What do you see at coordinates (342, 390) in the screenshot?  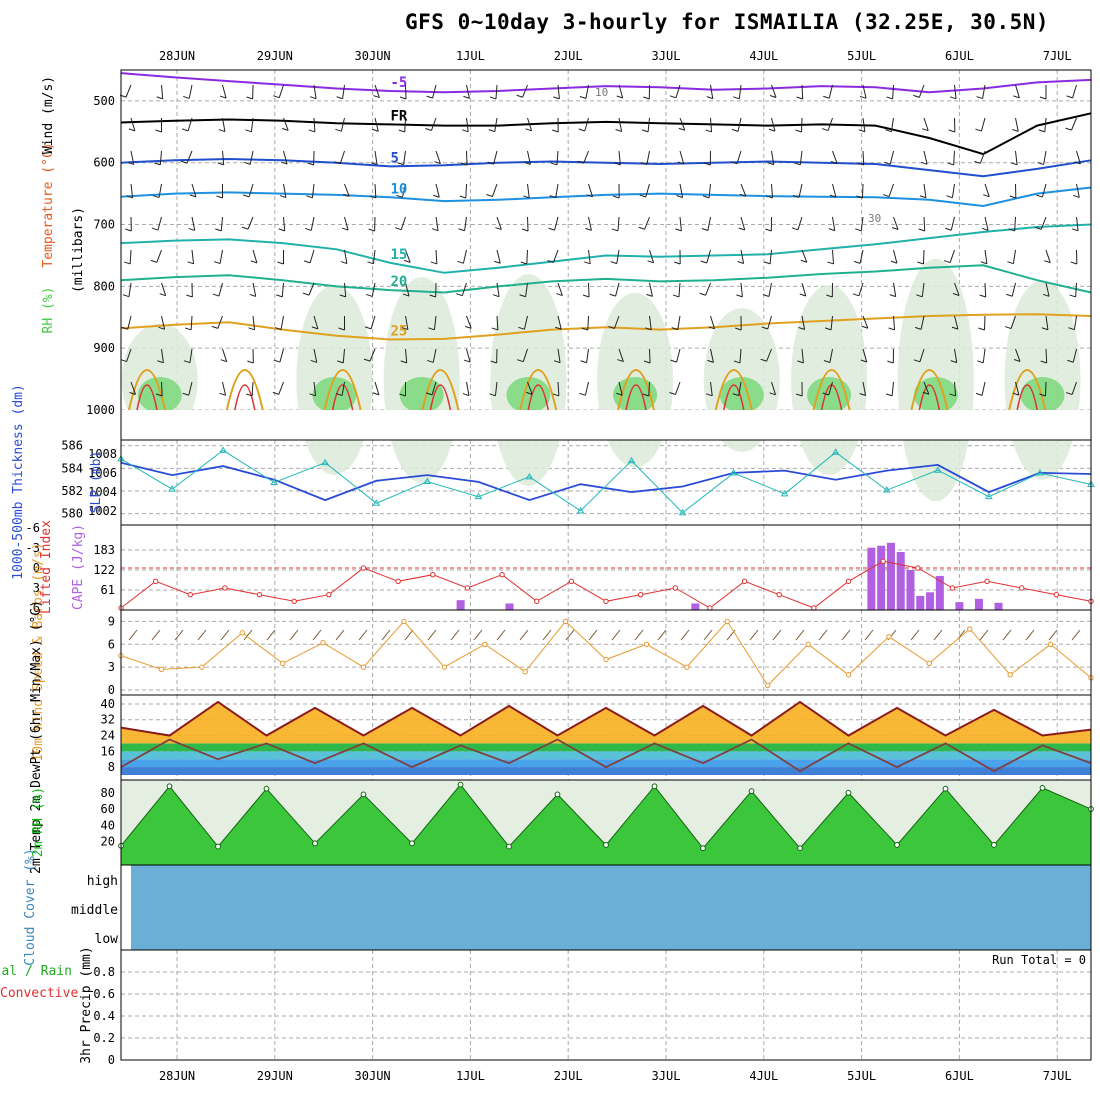 I see `surface-isotherm` at bounding box center [342, 390].